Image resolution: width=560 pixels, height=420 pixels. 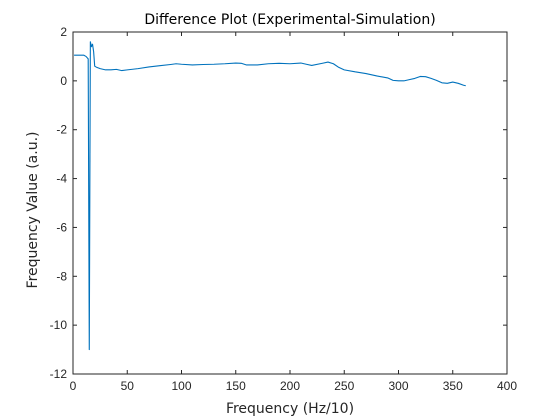 What do you see at coordinates (453, 386) in the screenshot?
I see `x-tick-label: 350` at bounding box center [453, 386].